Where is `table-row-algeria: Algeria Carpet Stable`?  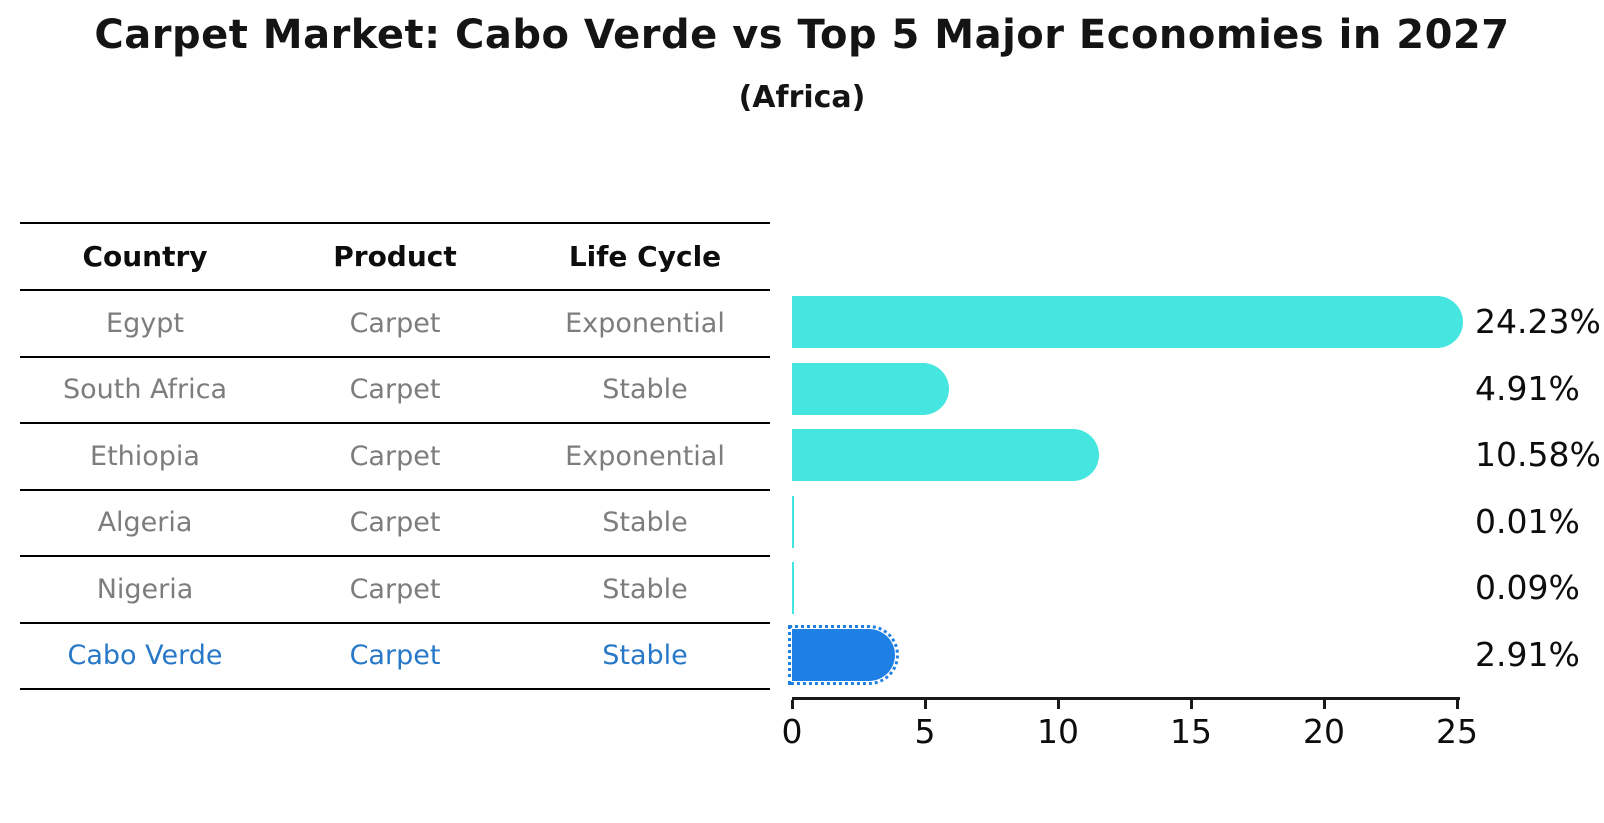
table-row-algeria: Algeria Carpet Stable is located at coordinates (395, 522).